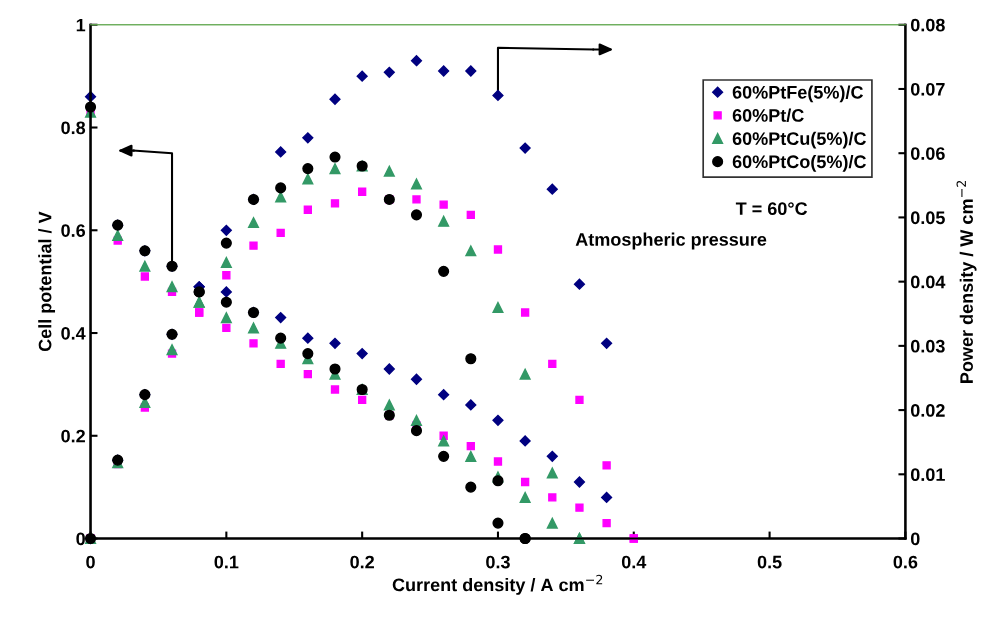 The image size is (1006, 619). What do you see at coordinates (671, 241) in the screenshot?
I see `annotation: Atmospheric pressure` at bounding box center [671, 241].